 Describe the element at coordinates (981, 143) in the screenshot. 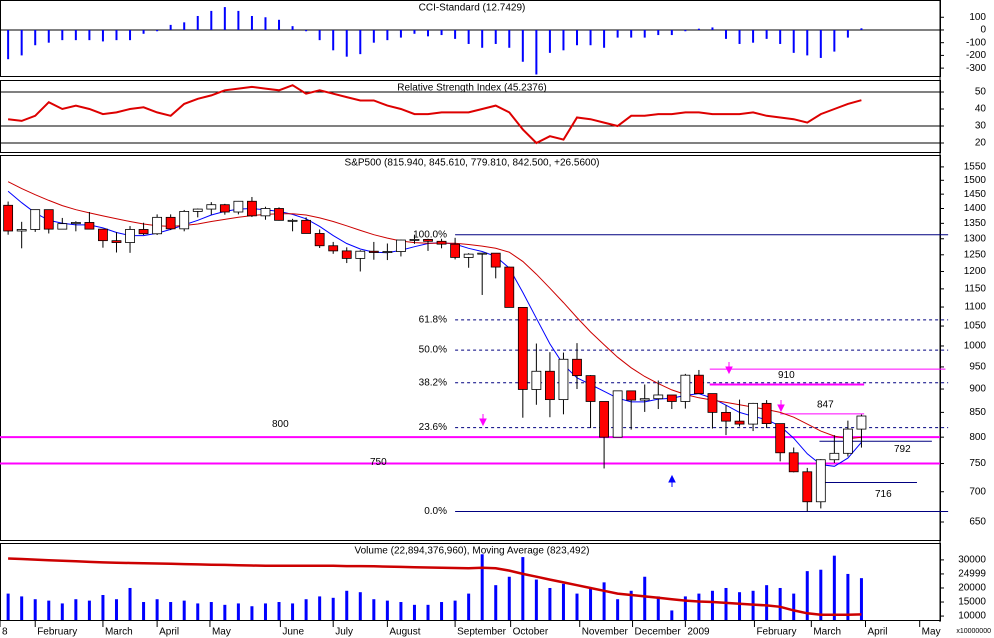

I see `y-tick-label: 20` at that location.